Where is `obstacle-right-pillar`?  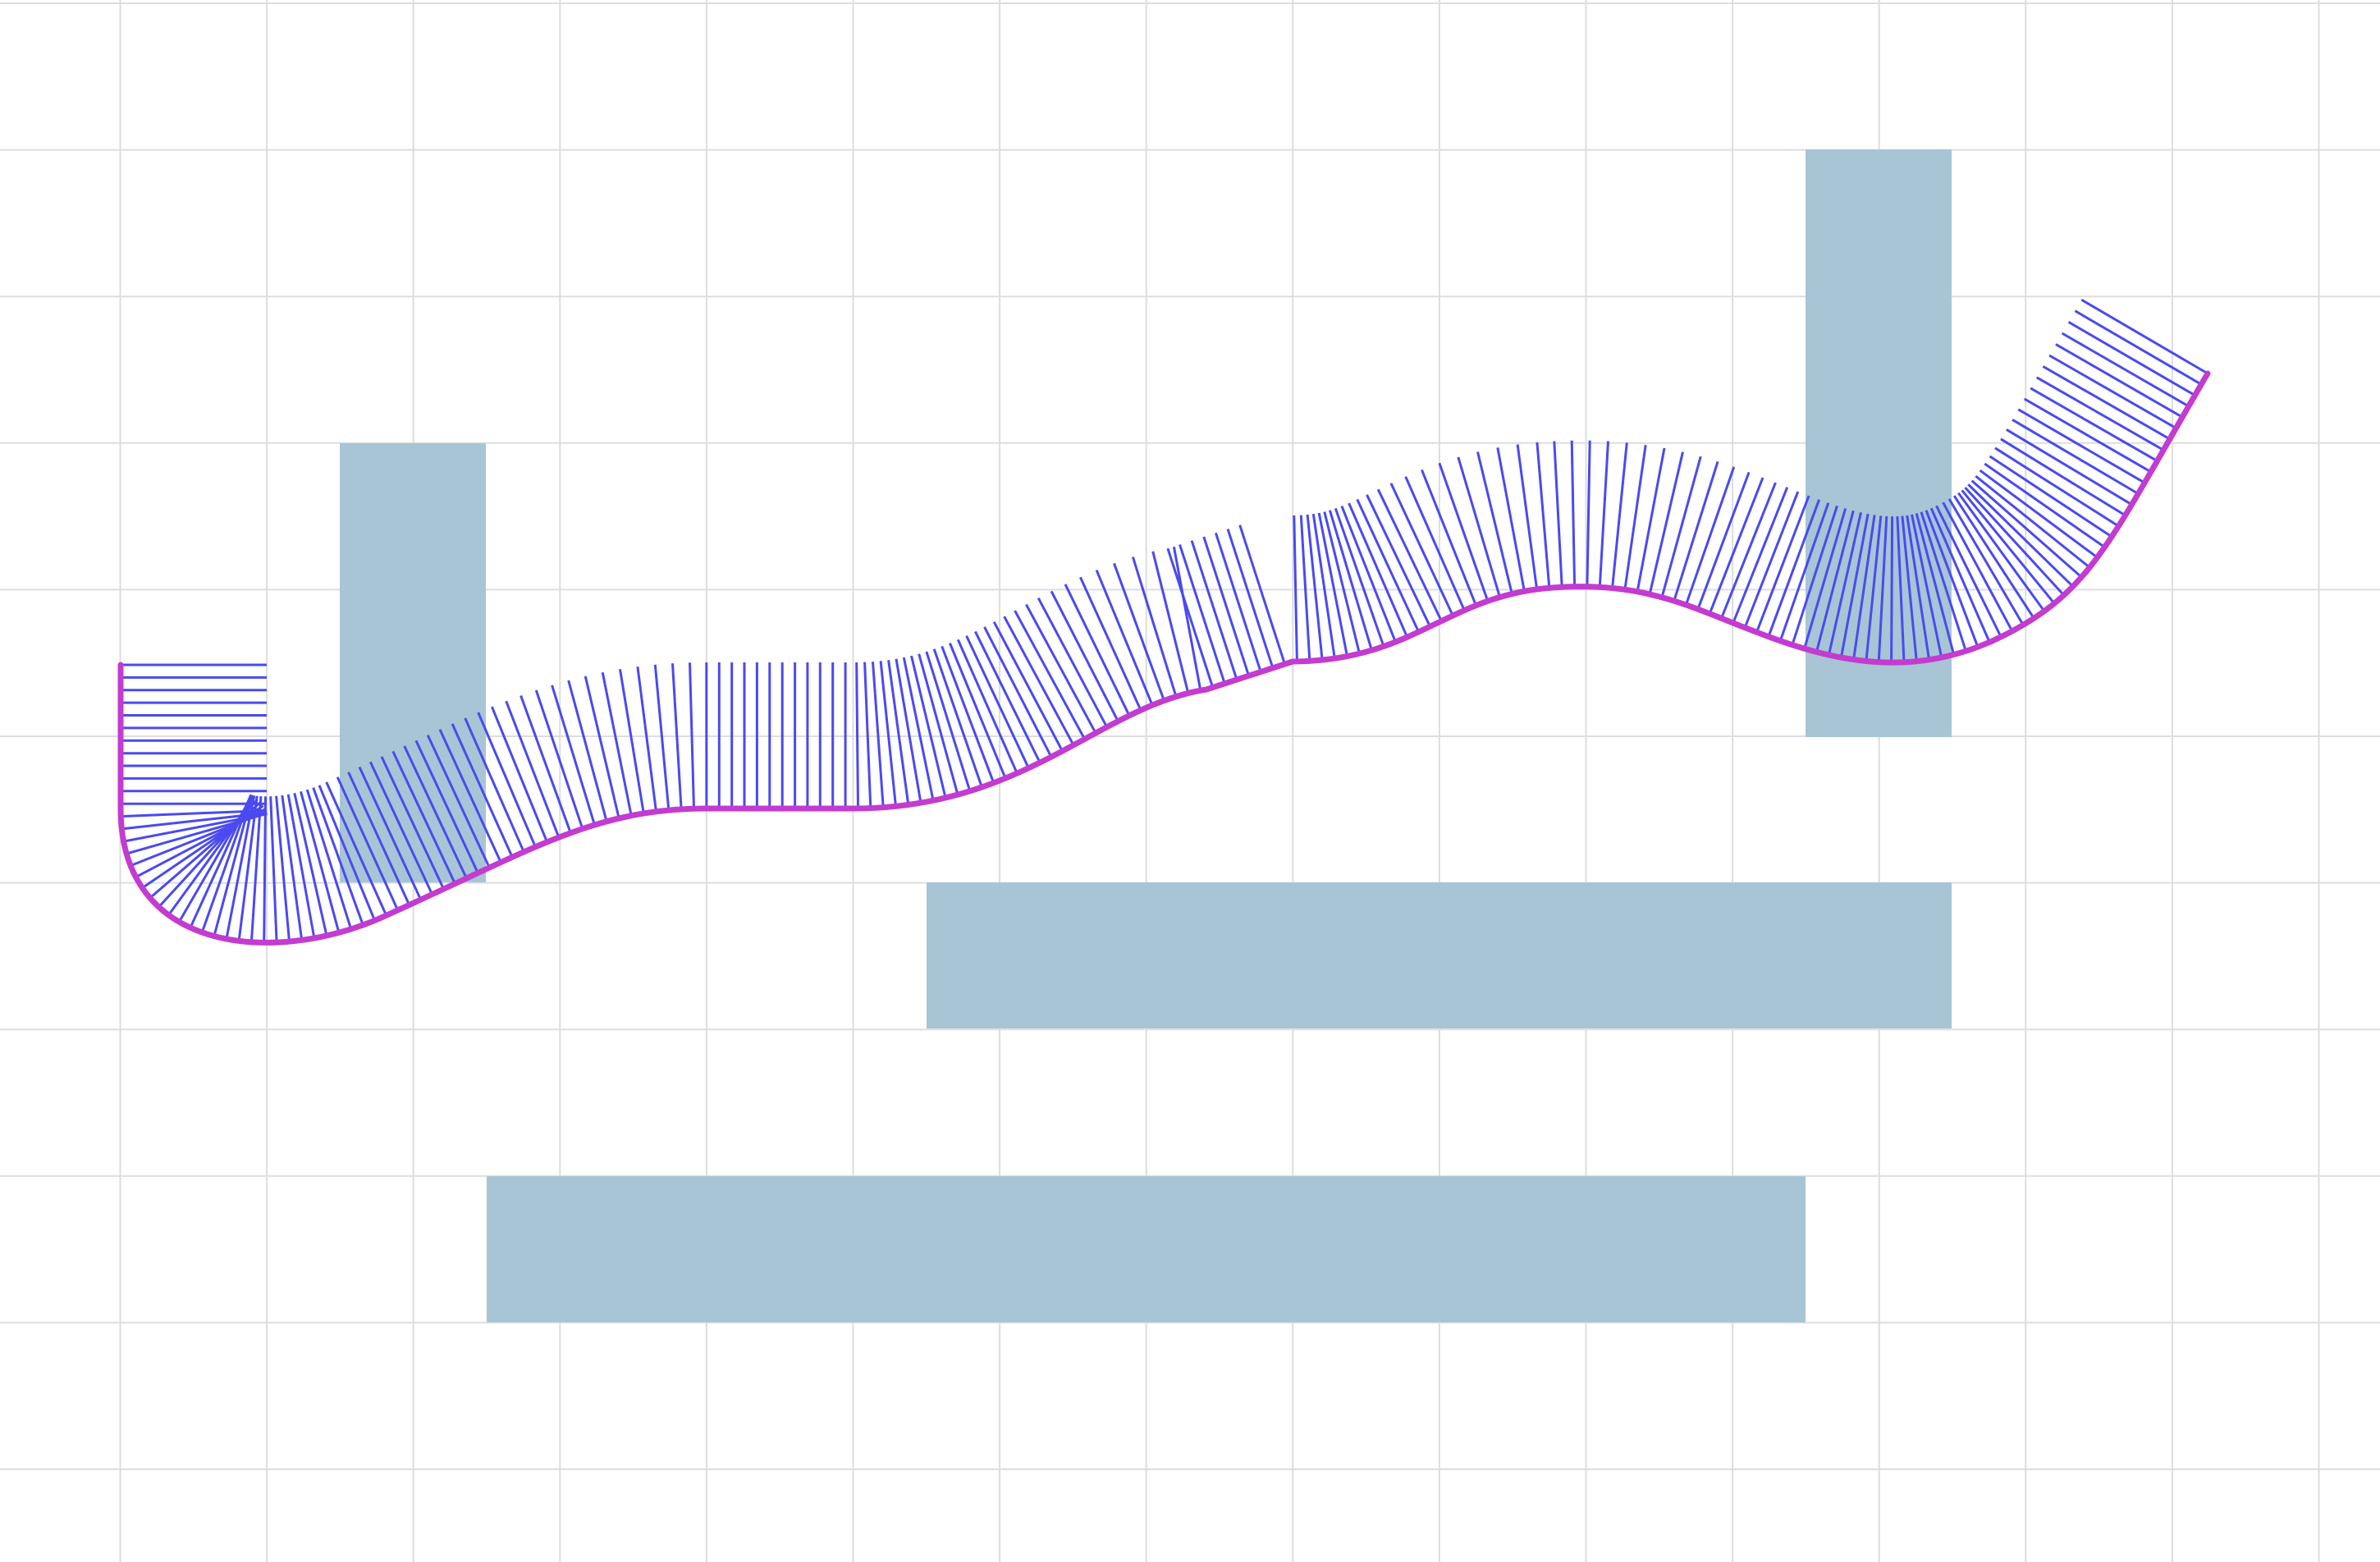 obstacle-right-pillar is located at coordinates (1879, 443).